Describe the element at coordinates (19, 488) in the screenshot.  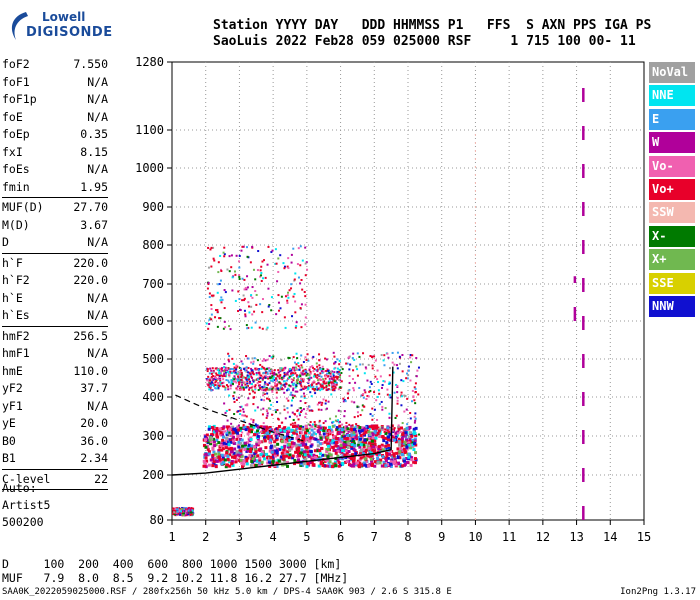
I see `auto-label: Auto:` at that location.